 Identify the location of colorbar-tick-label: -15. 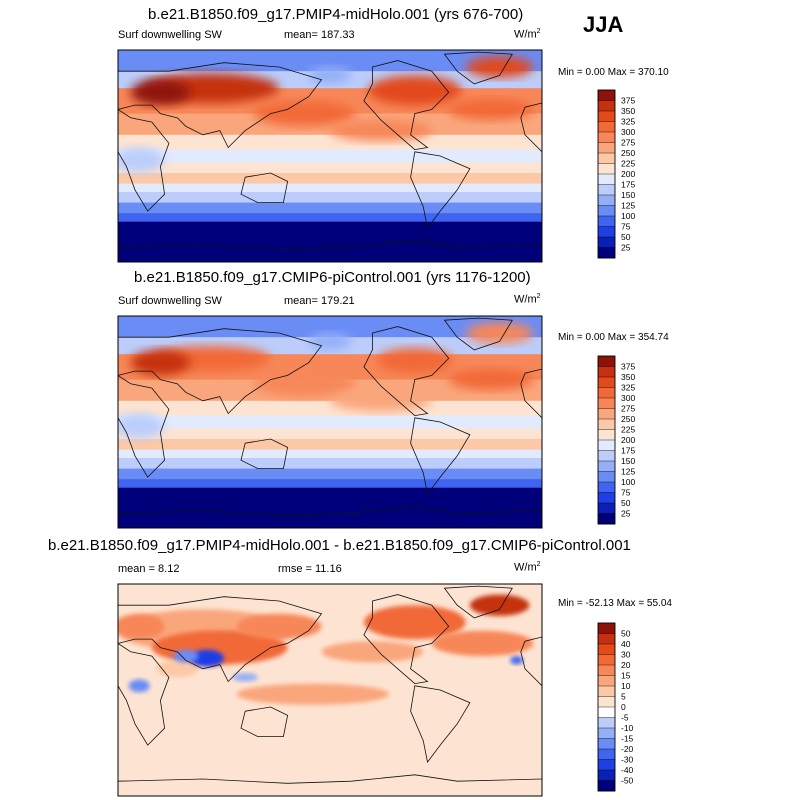
(627, 739).